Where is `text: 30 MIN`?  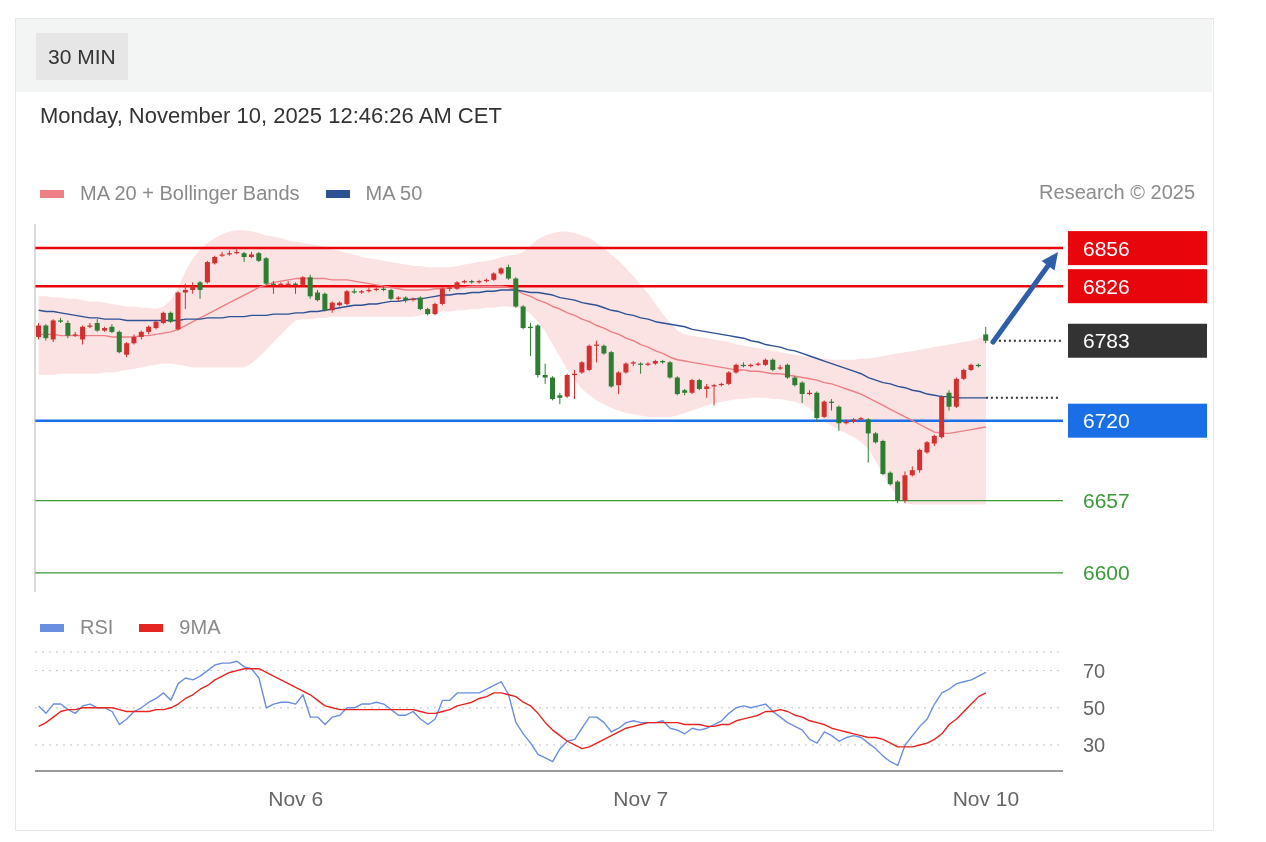 text: 30 MIN is located at coordinates (82, 56).